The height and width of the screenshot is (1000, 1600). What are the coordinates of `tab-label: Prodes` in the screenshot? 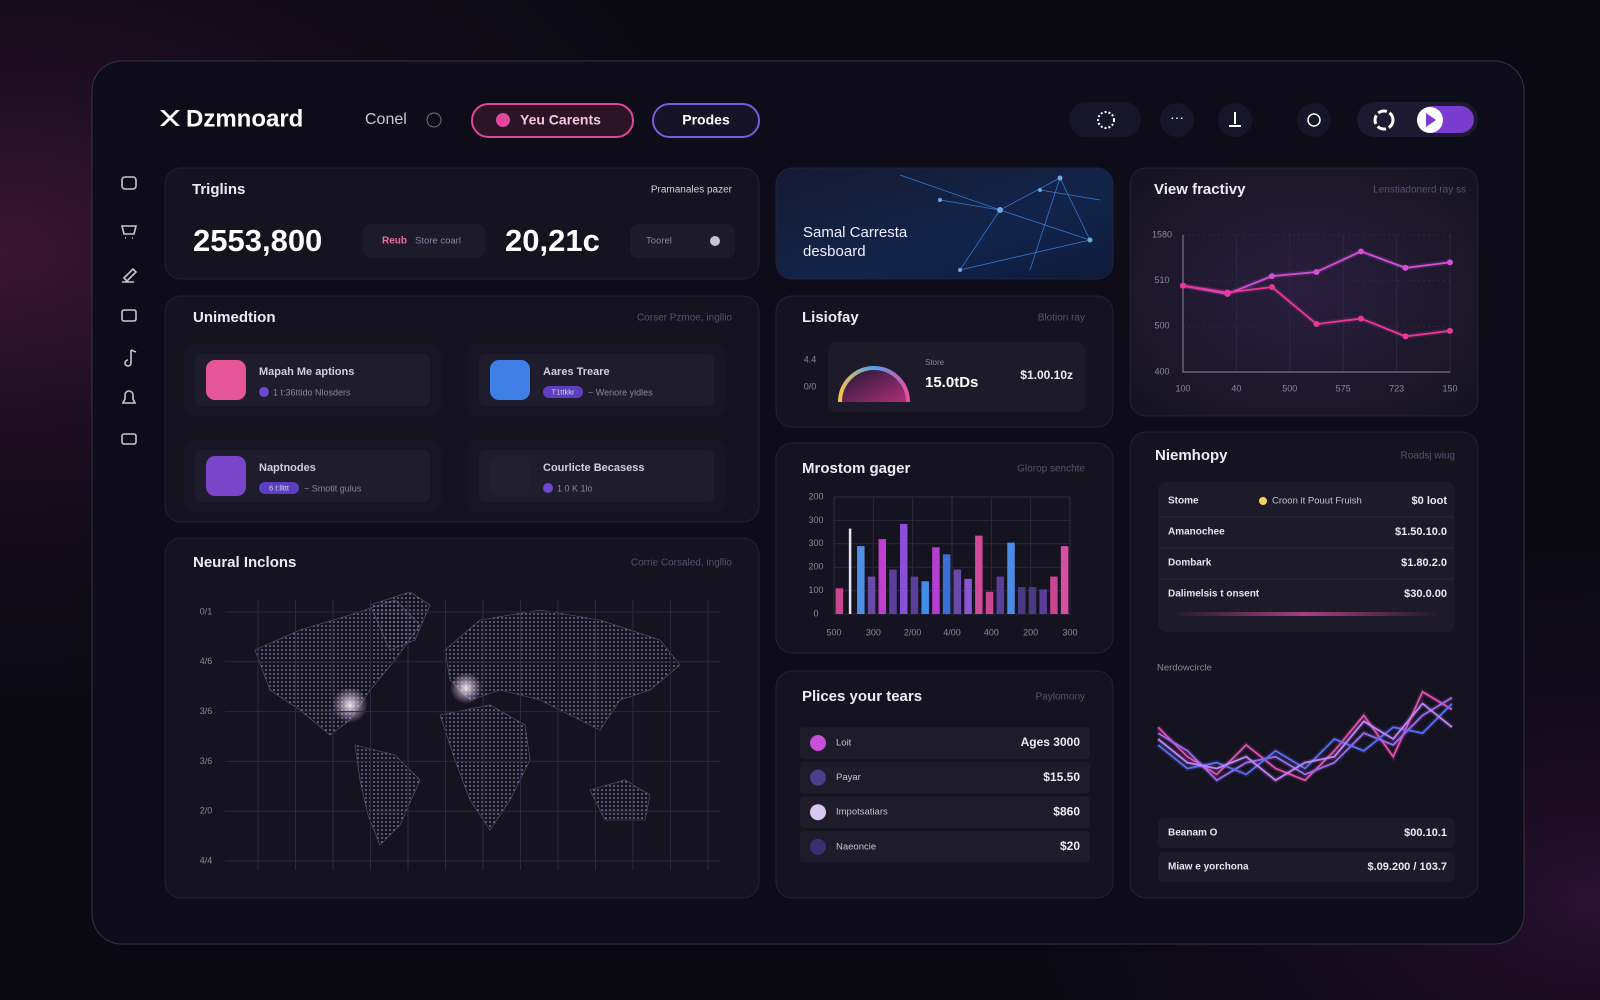 It's located at (706, 120).